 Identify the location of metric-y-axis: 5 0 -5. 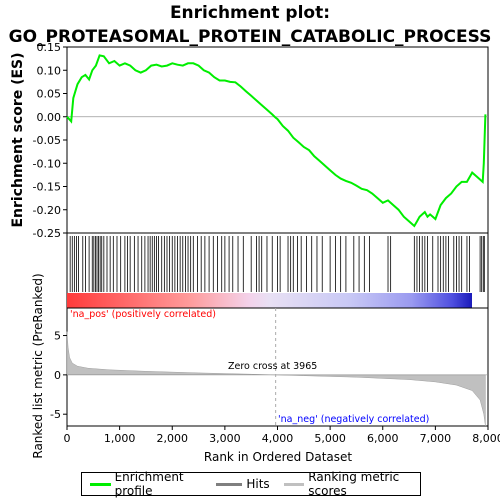
(58, 375).